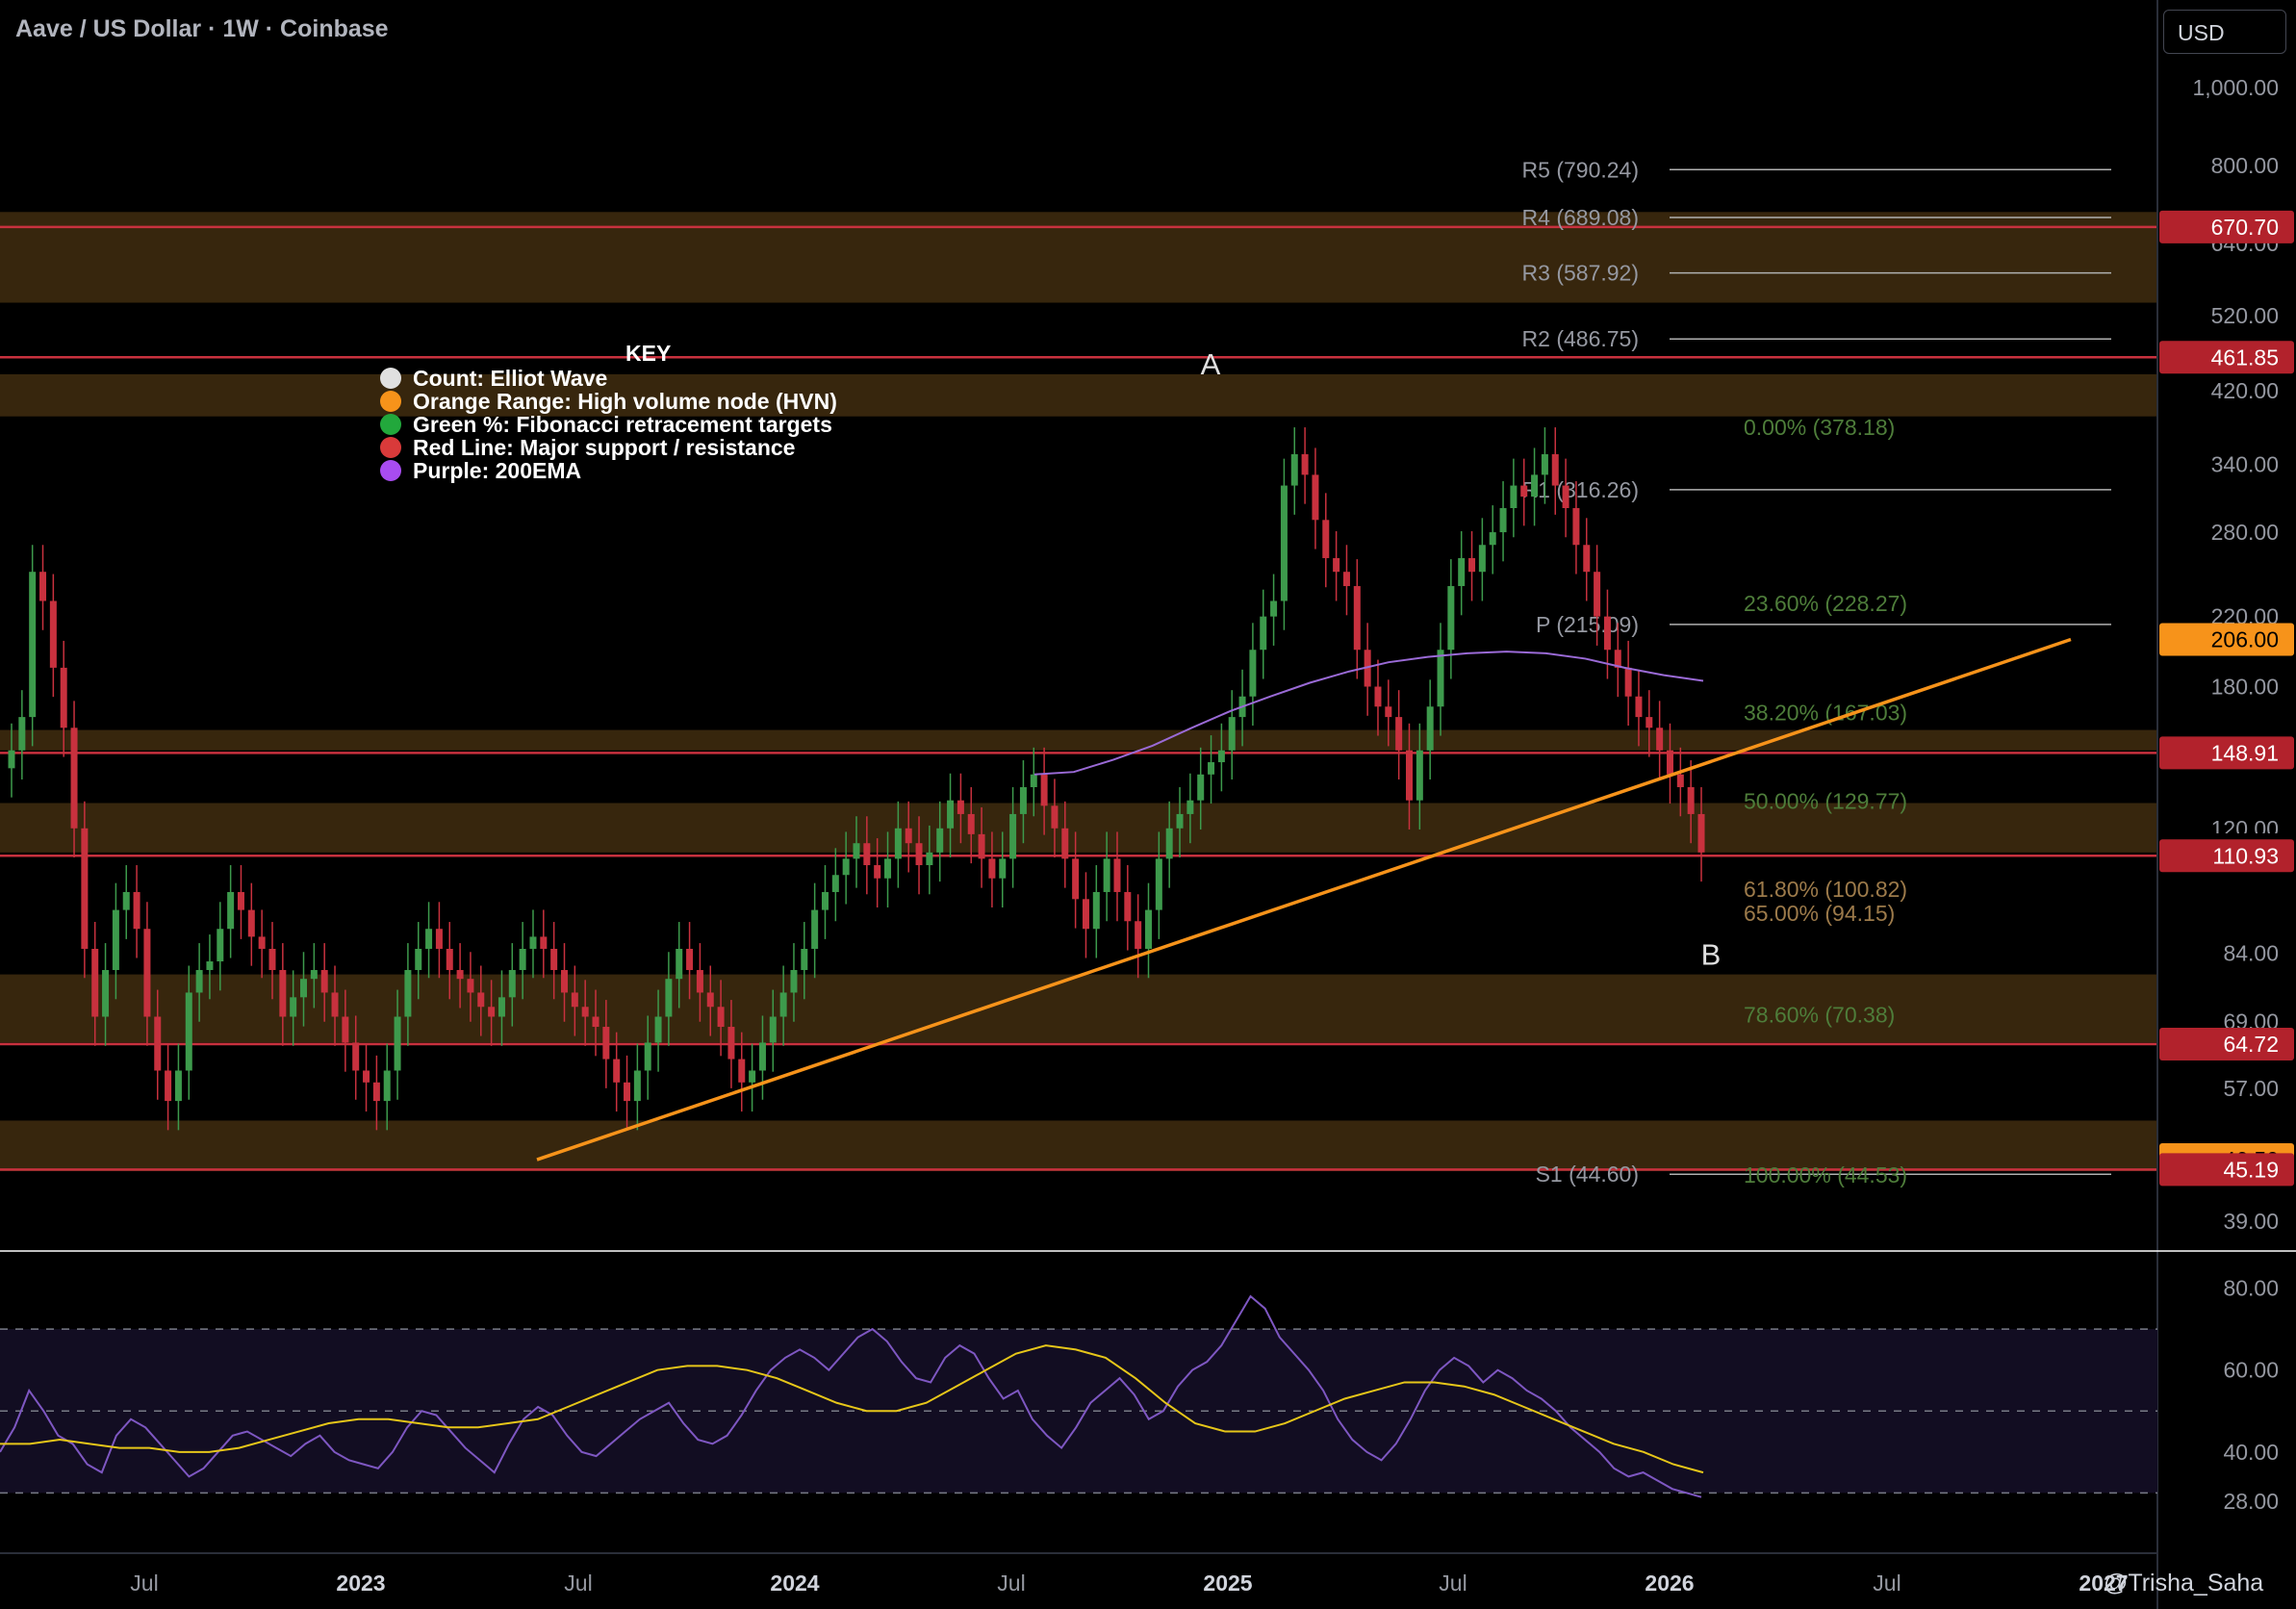 The height and width of the screenshot is (1609, 2296). Describe the element at coordinates (1211, 364) in the screenshot. I see `wave-label-a: A` at that location.